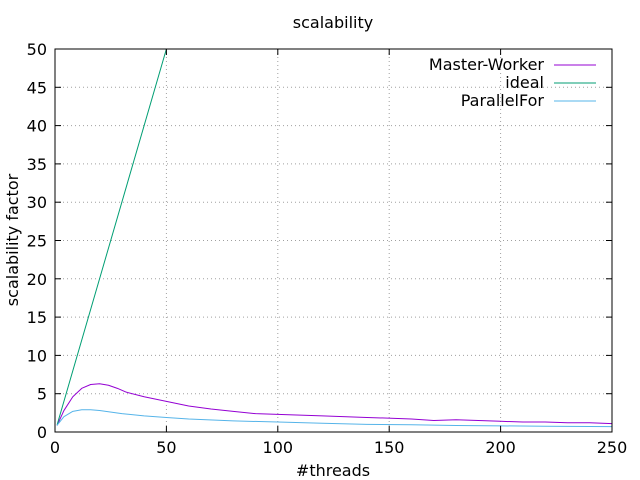 This screenshot has width=640, height=480. Describe the element at coordinates (37, 355) in the screenshot. I see `y-tick-label: 10` at that location.